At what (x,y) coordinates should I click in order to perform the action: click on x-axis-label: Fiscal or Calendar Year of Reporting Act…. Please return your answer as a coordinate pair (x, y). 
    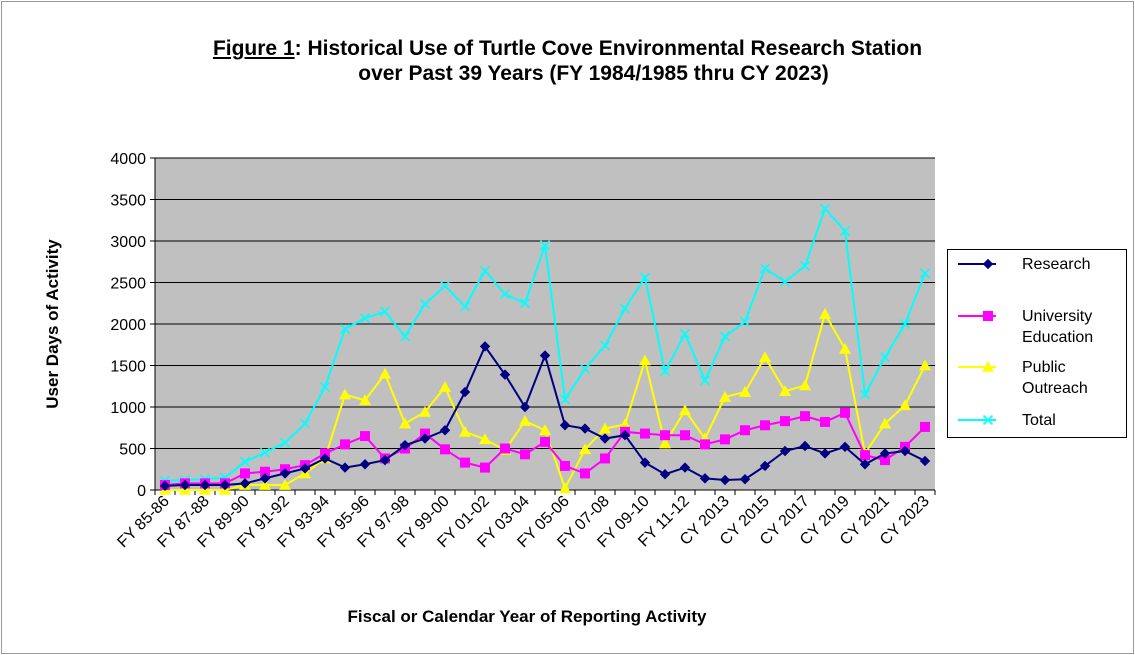
    Looking at the image, I should click on (528, 616).